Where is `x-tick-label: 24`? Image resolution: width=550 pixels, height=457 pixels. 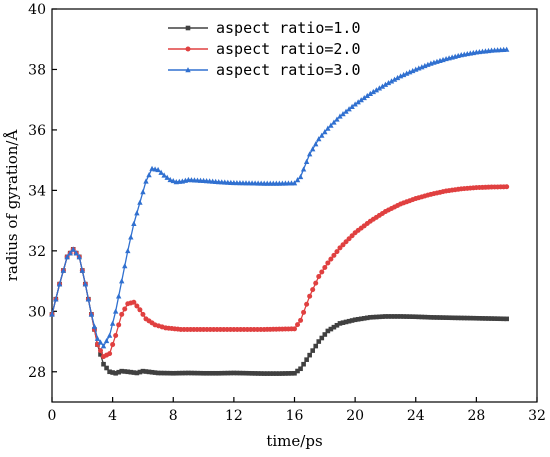
x-tick-label: 24 is located at coordinates (416, 416).